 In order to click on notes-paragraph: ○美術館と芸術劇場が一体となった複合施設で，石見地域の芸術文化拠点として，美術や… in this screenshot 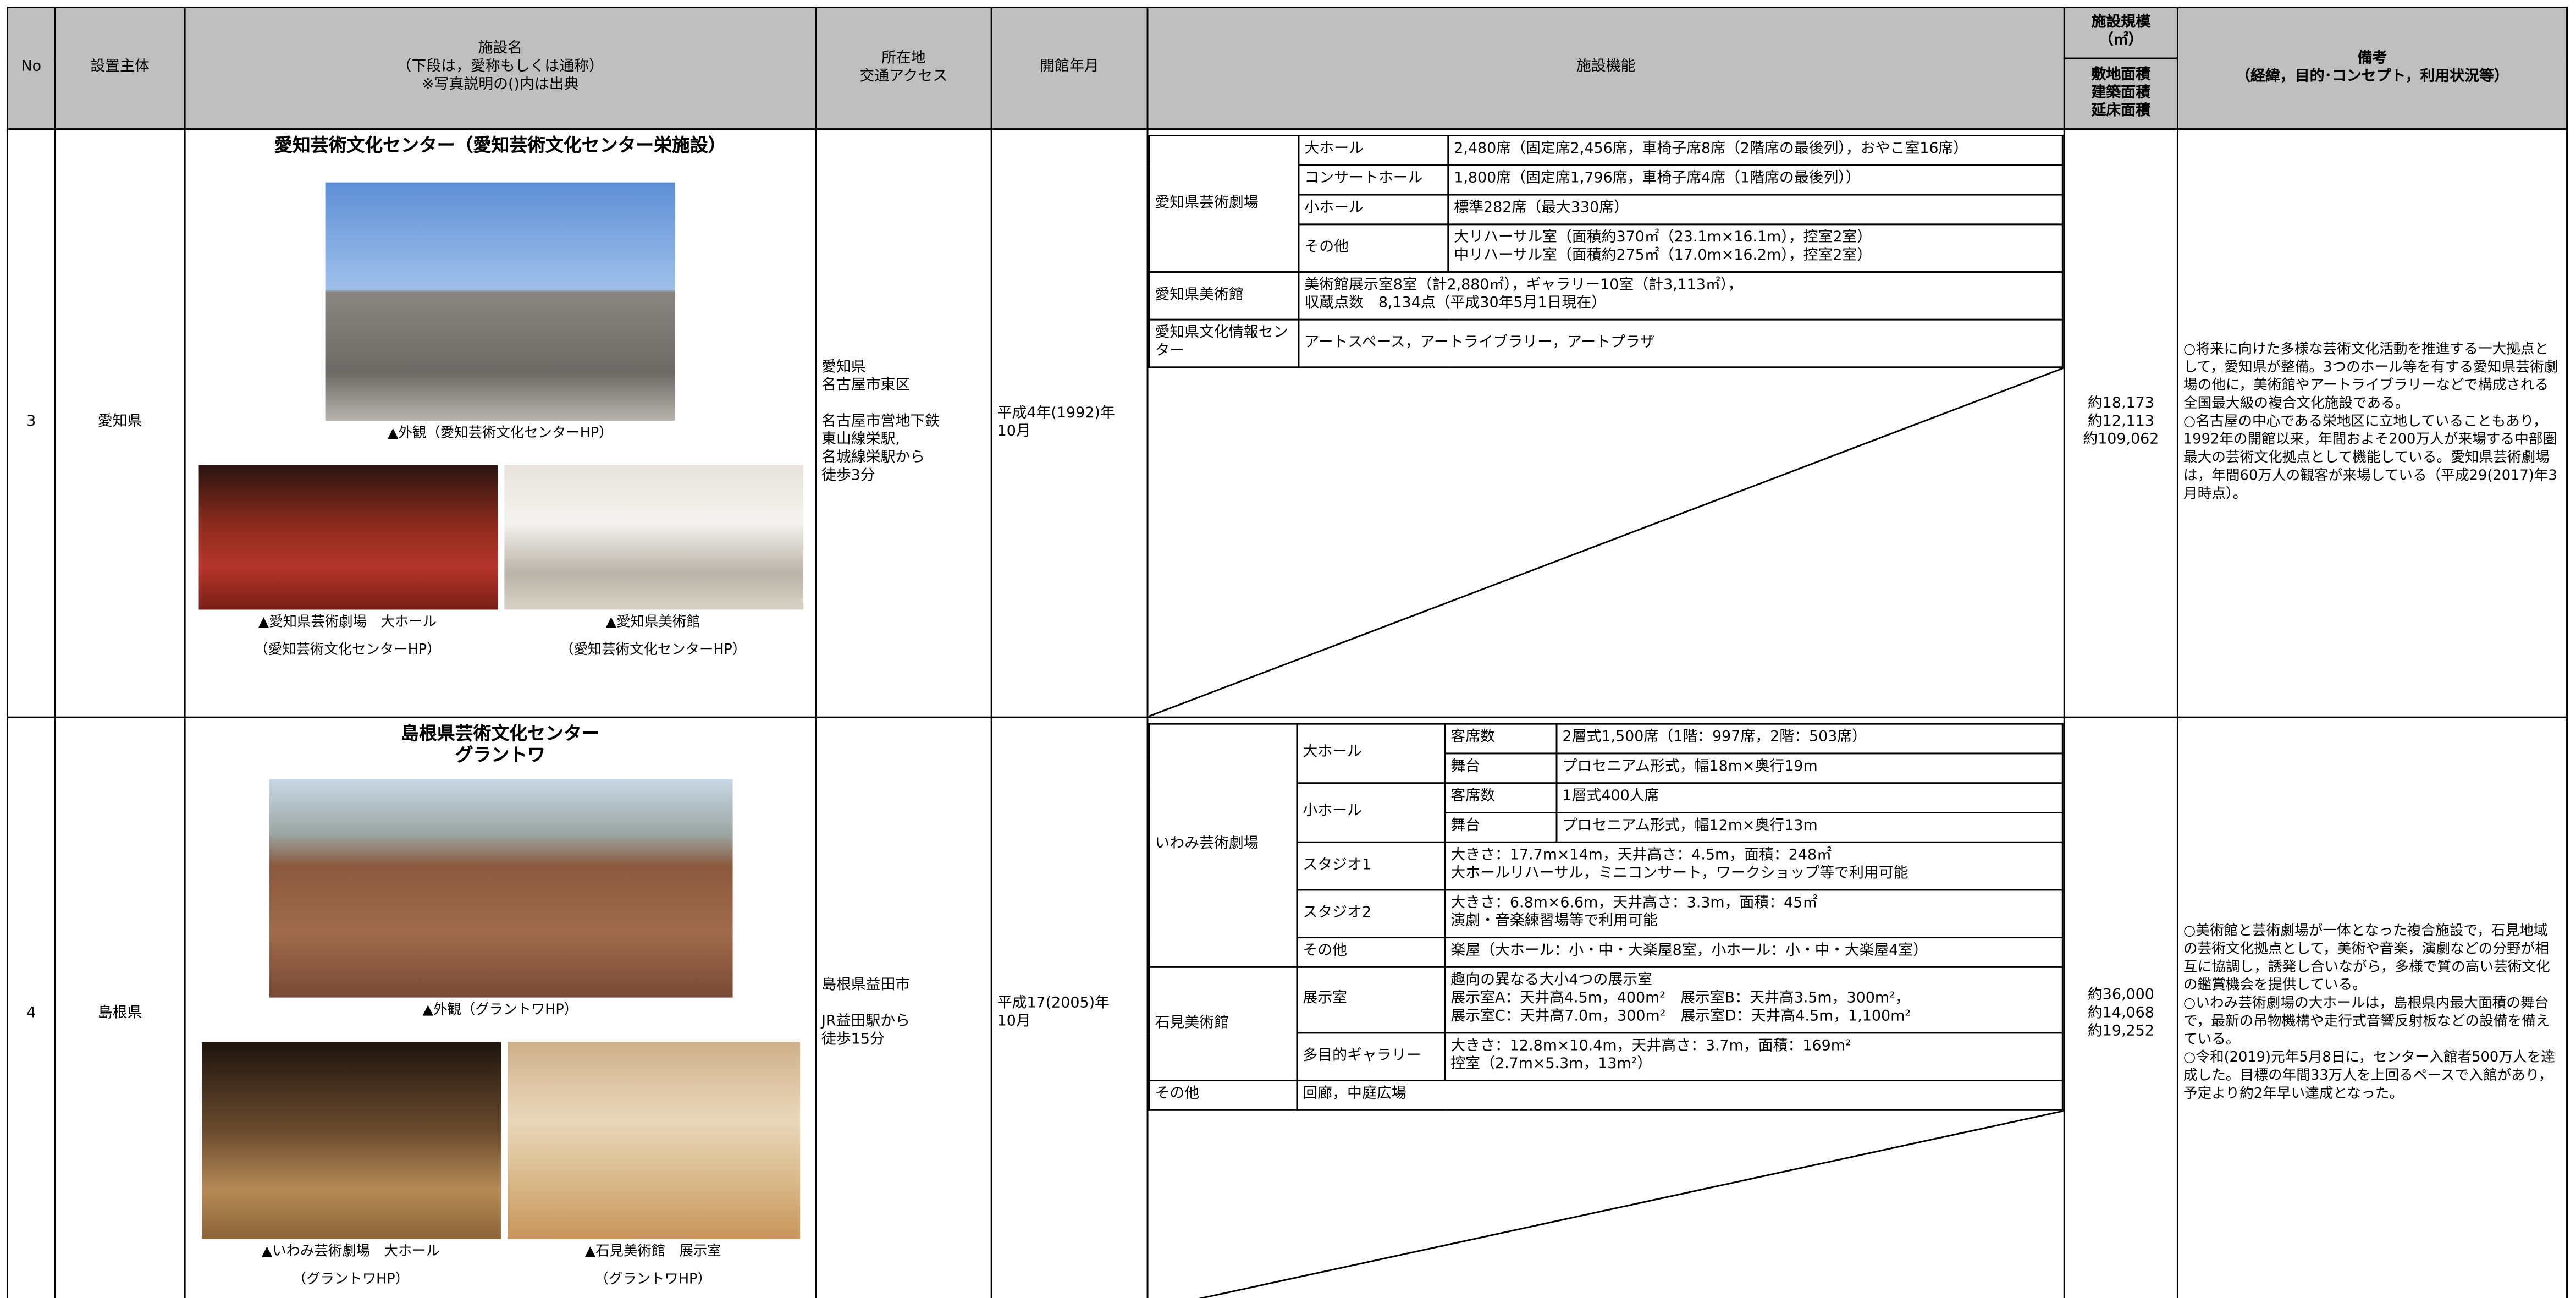, I will do `click(2366, 959)`.